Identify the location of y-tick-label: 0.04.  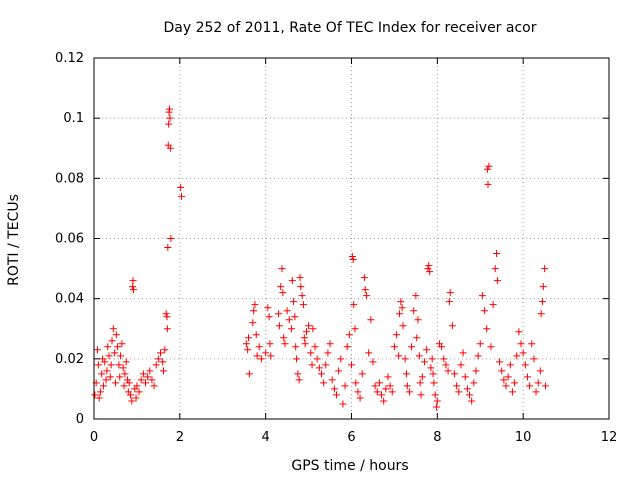
(69, 299).